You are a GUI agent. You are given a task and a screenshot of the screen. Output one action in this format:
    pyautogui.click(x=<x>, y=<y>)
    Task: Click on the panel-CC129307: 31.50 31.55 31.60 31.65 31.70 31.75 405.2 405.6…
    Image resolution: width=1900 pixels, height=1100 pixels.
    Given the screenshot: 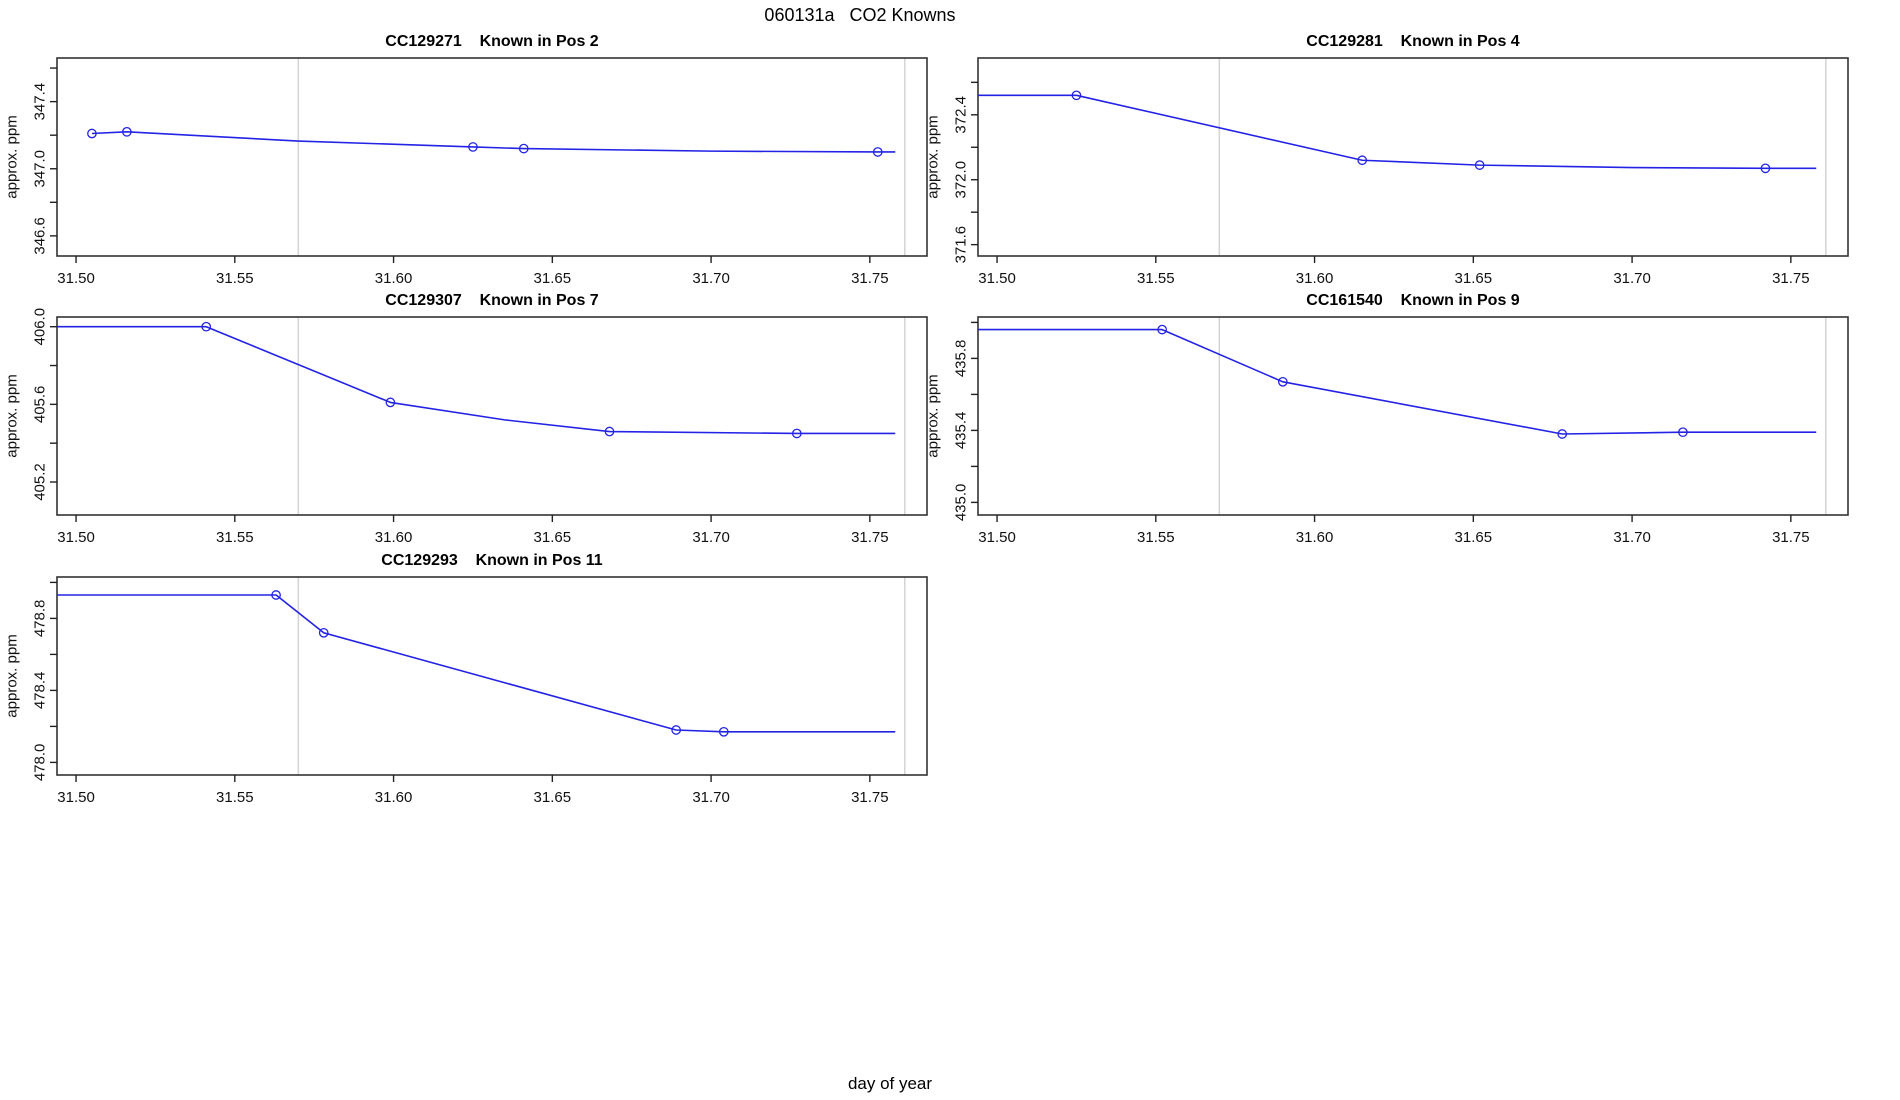 What is the action you would take?
    pyautogui.click(x=466, y=427)
    